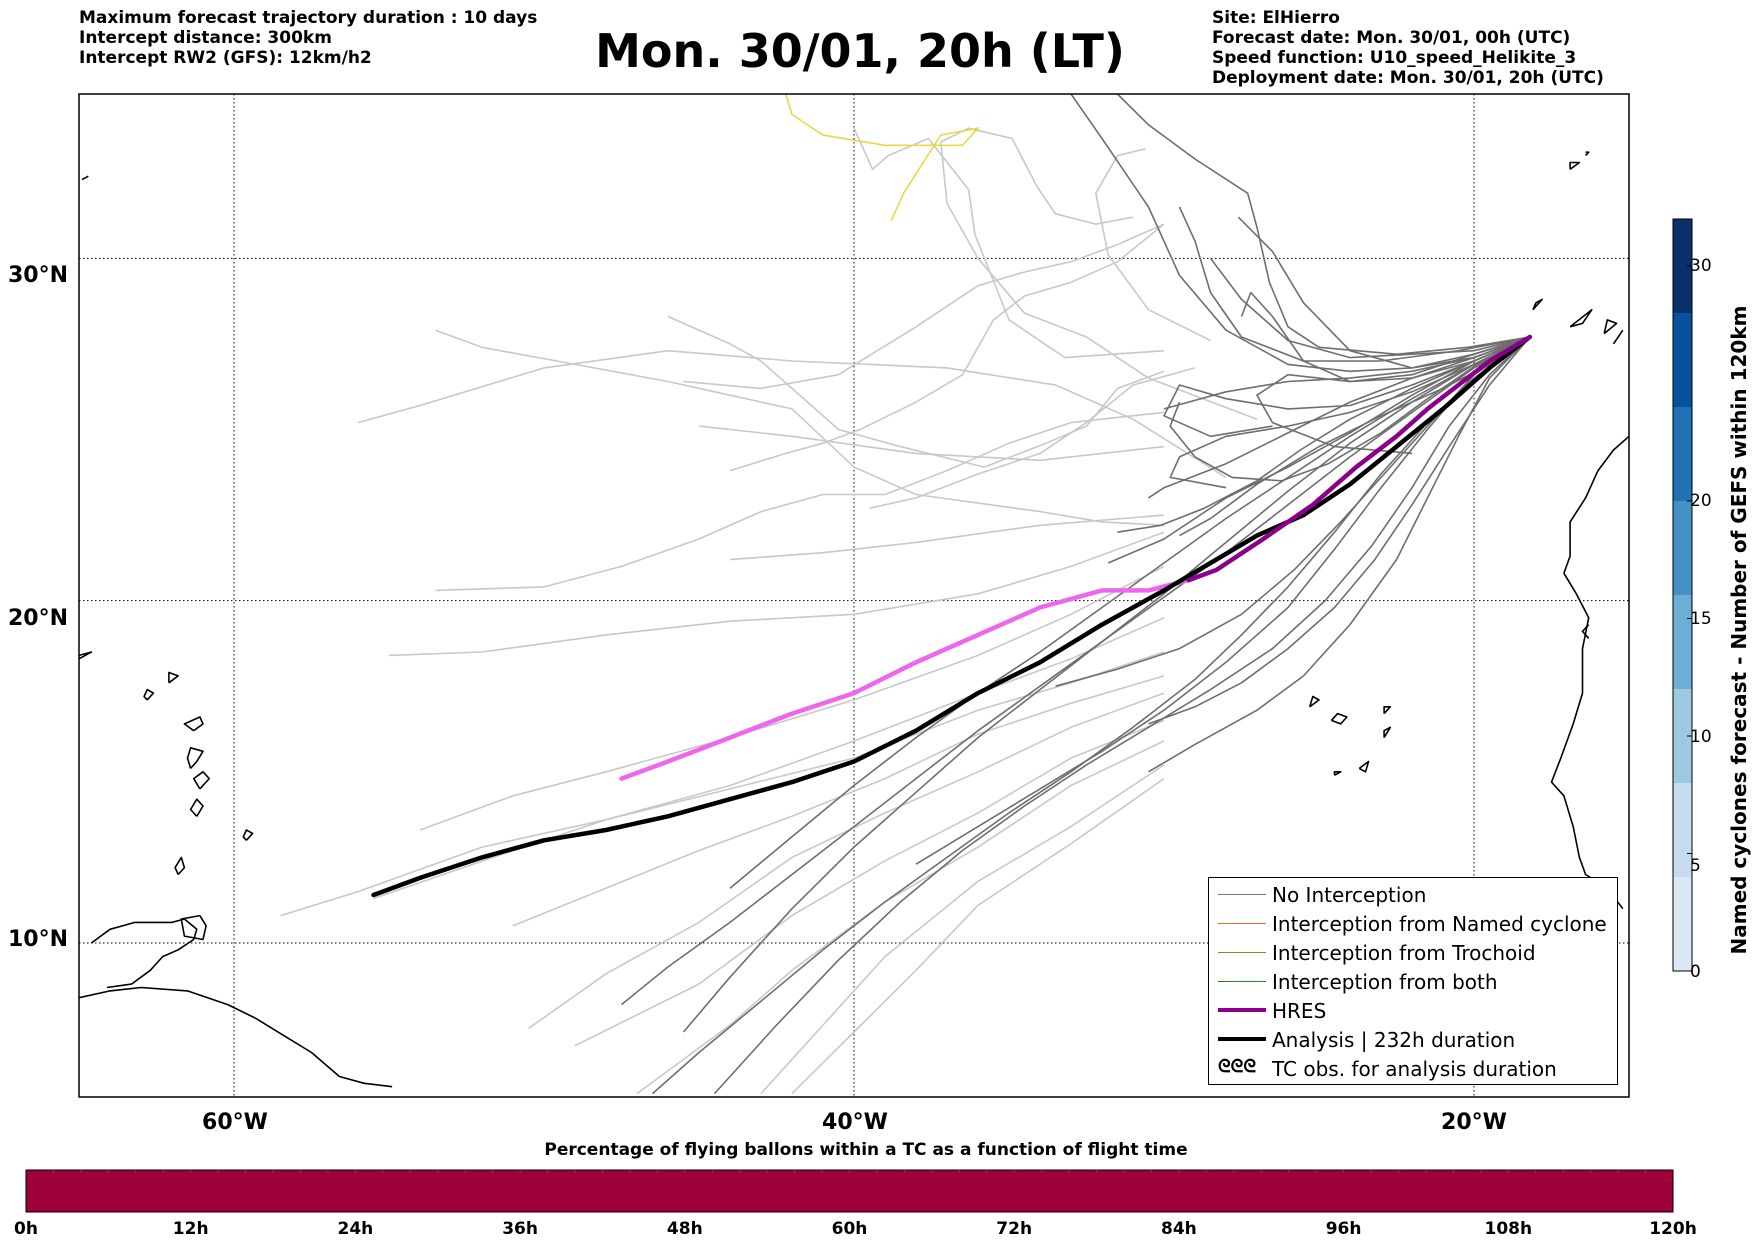 The height and width of the screenshot is (1241, 1752). What do you see at coordinates (38, 618) in the screenshot?
I see `lat-label: 20°N` at bounding box center [38, 618].